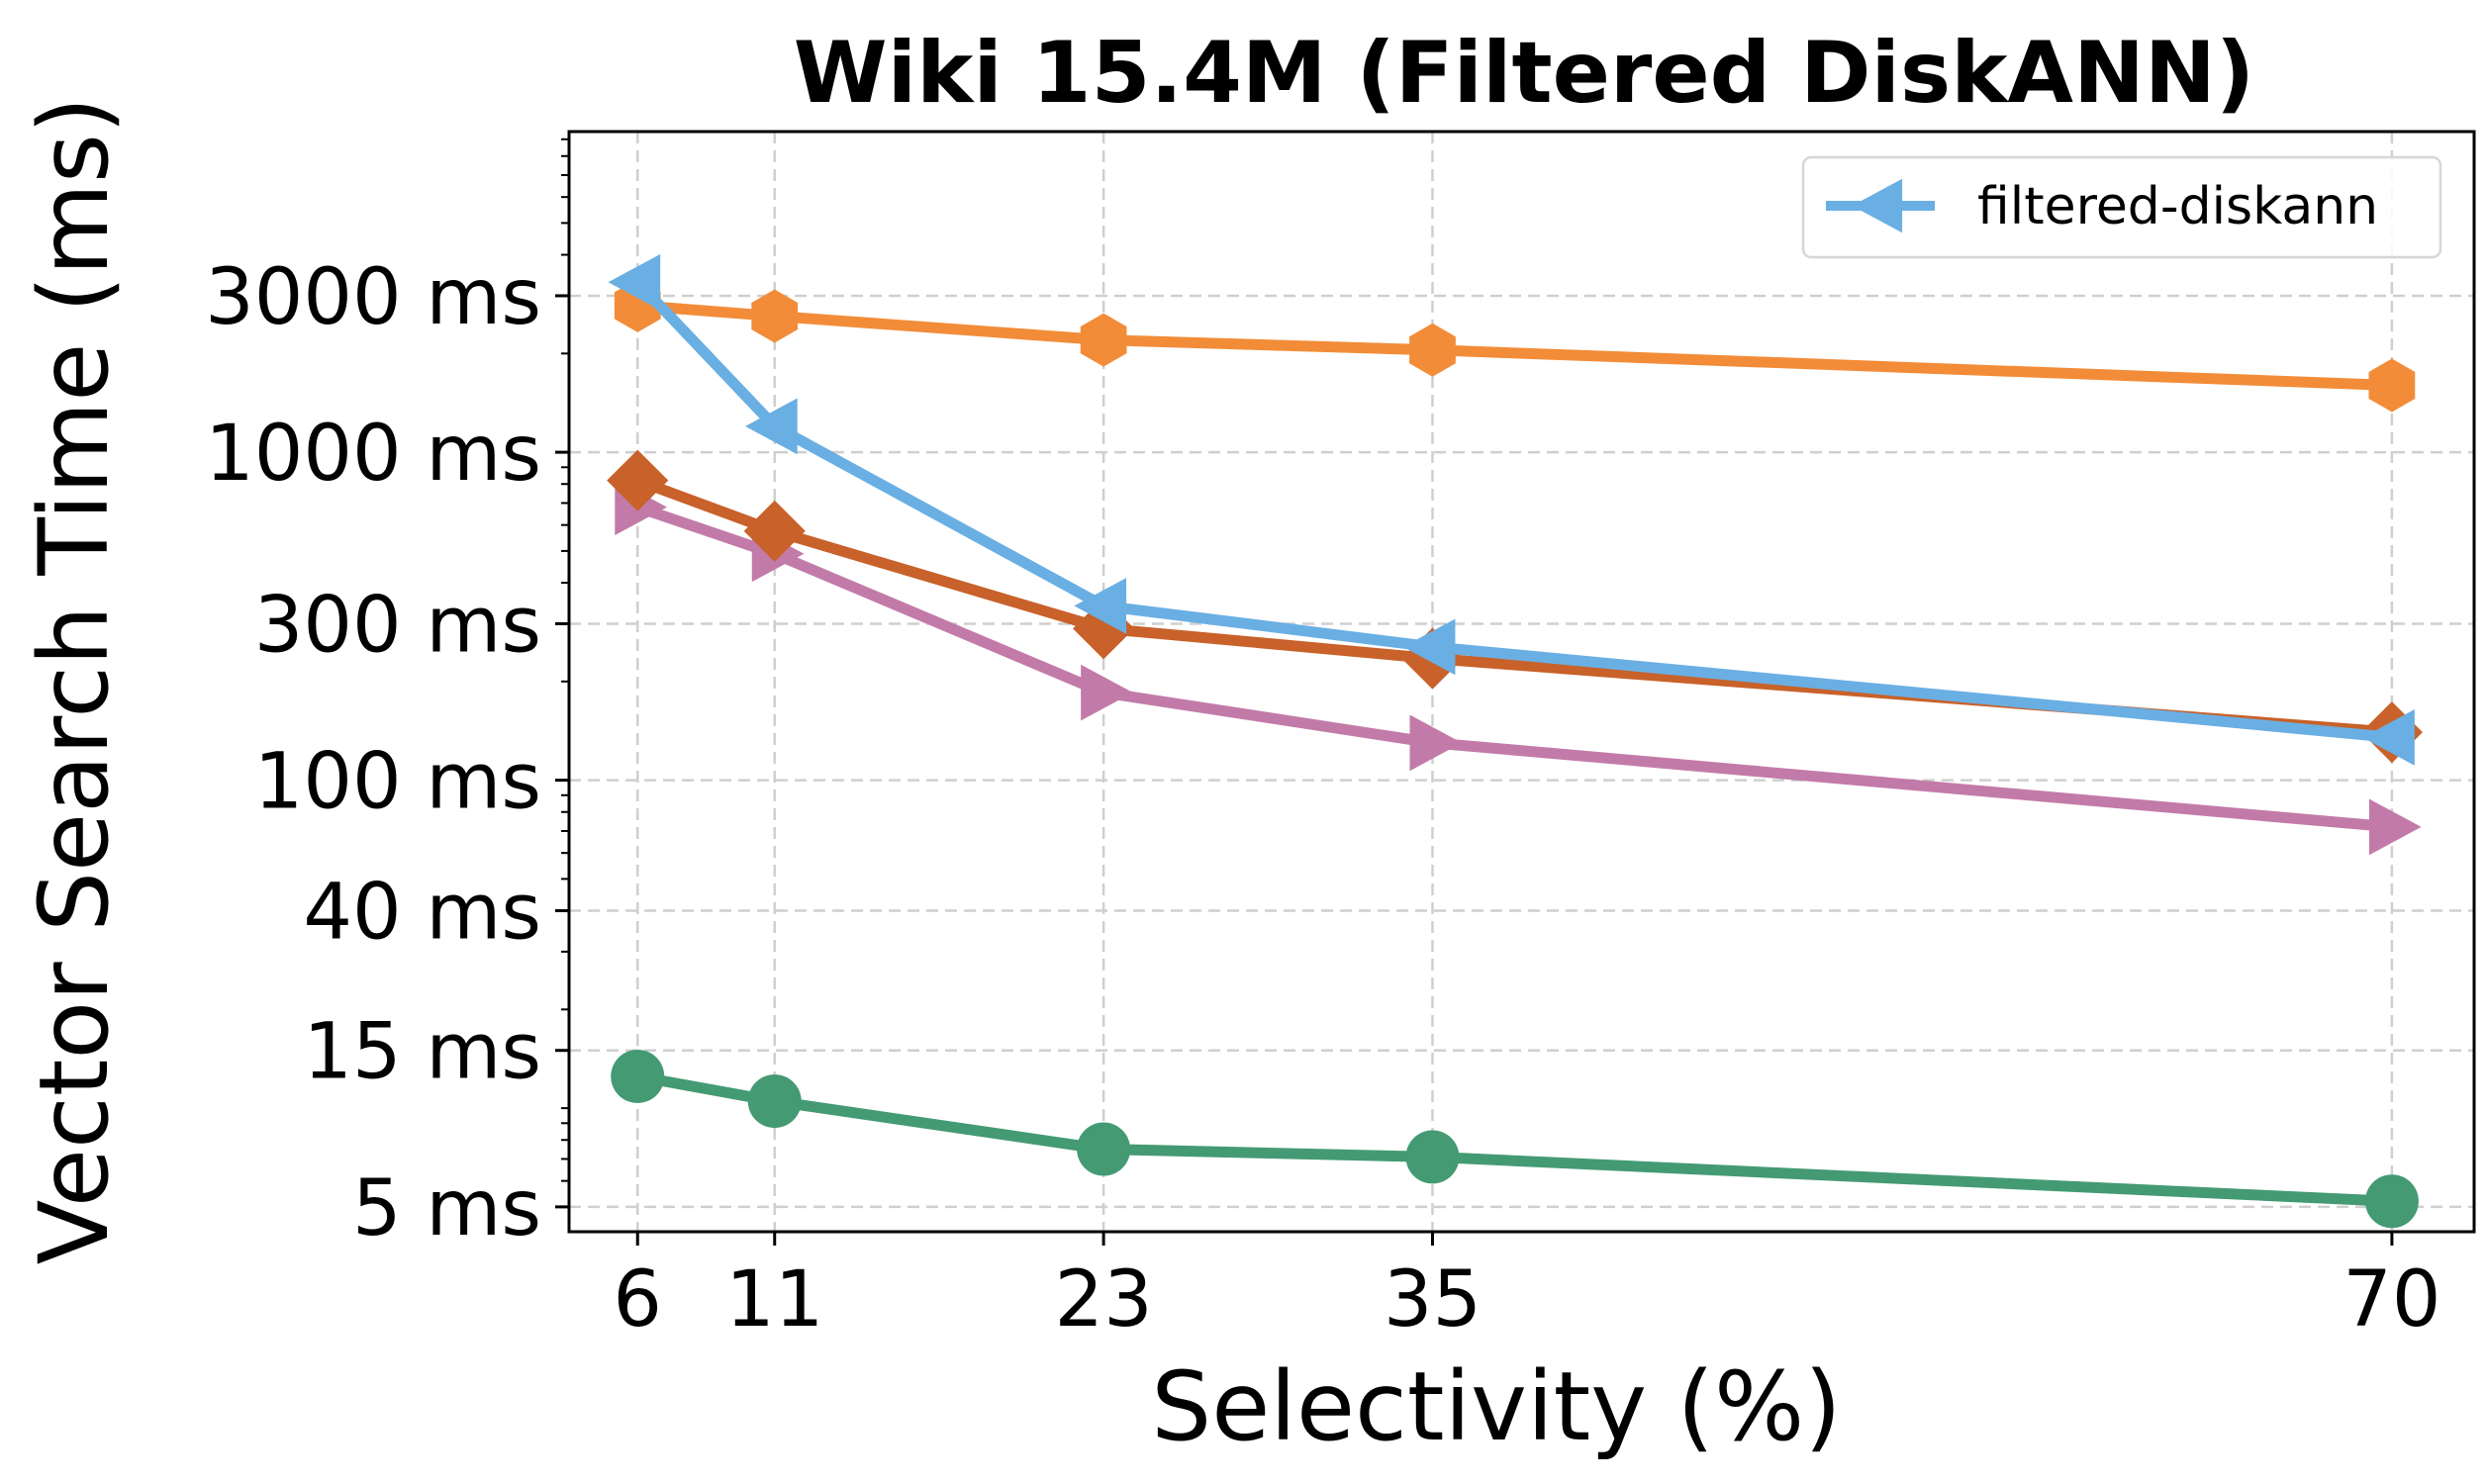 This screenshot has height=1484, width=2486. What do you see at coordinates (74, 681) in the screenshot?
I see `y-axis-label: Vector Search Time (ms)` at bounding box center [74, 681].